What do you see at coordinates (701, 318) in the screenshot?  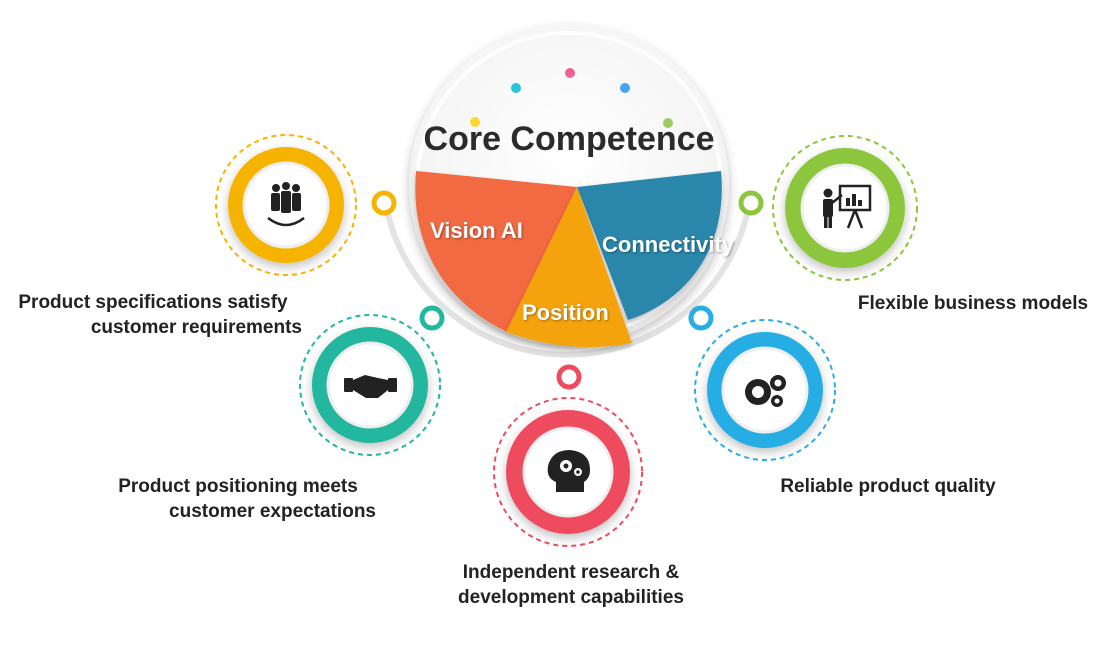 I see `connector-ring-blue` at bounding box center [701, 318].